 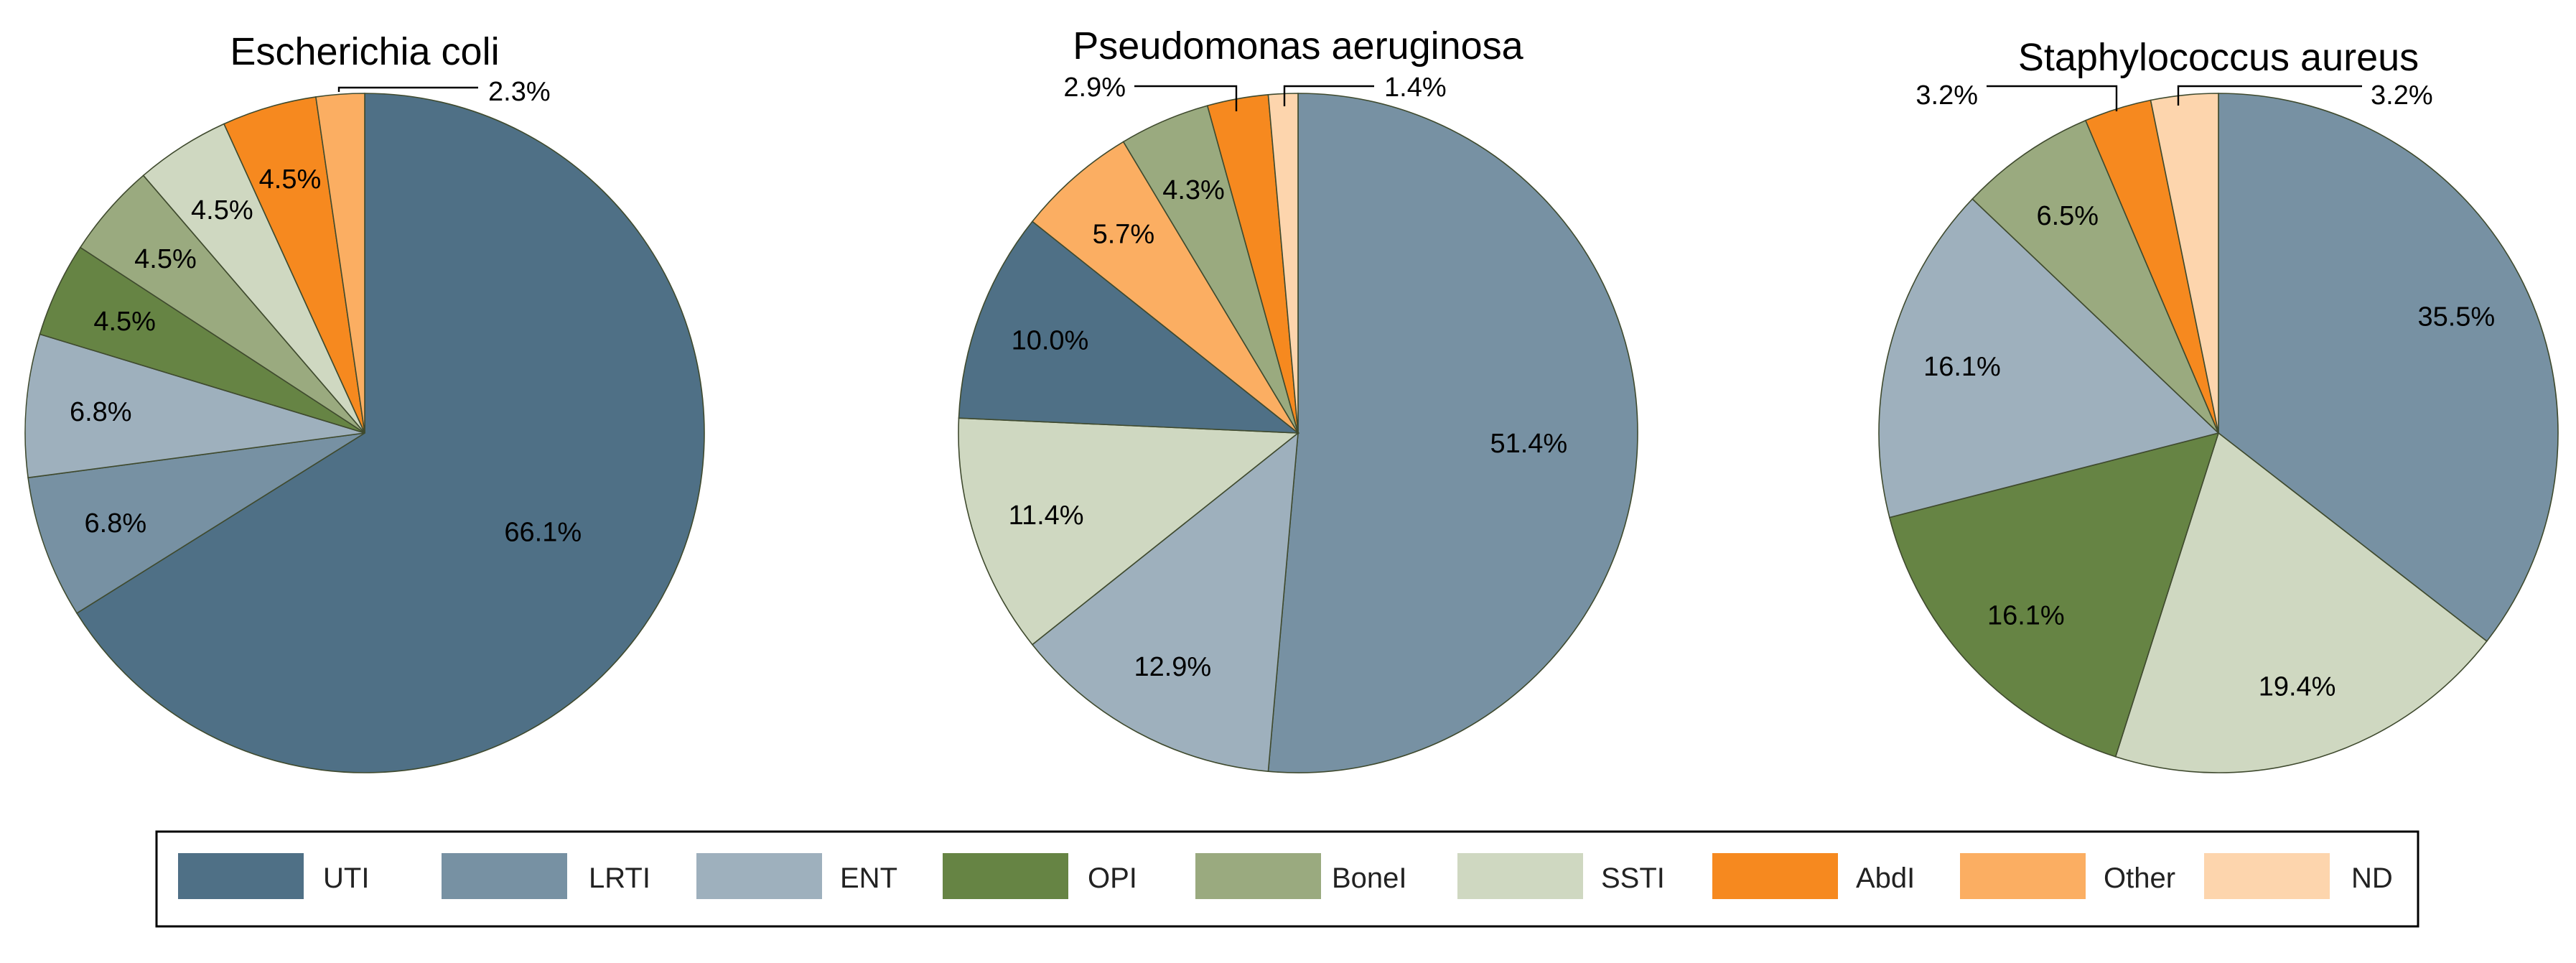 I want to click on data-label-nd: 1.4%, so click(x=1415, y=88).